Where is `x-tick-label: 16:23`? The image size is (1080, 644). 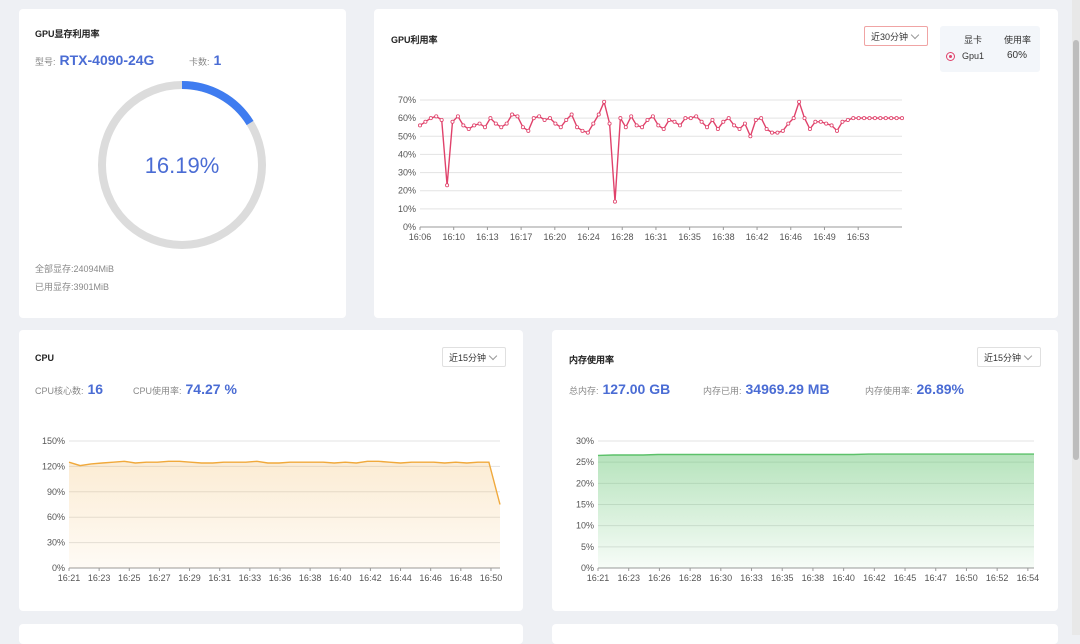 x-tick-label: 16:23 is located at coordinates (628, 578).